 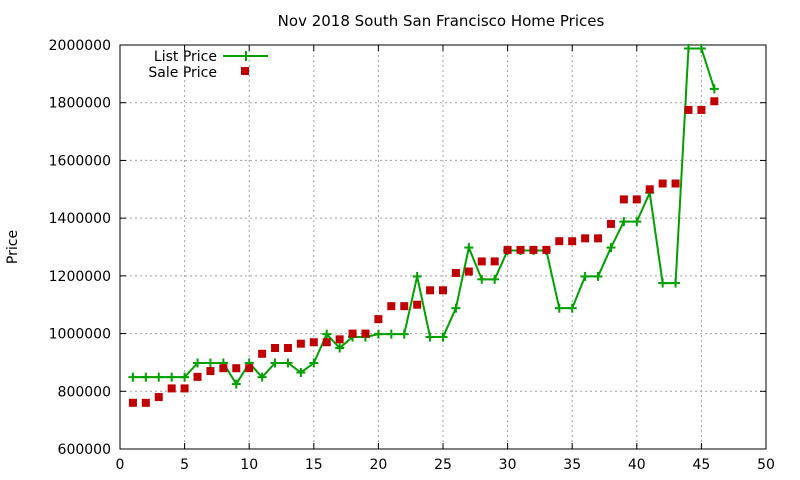 What do you see at coordinates (80, 335) in the screenshot?
I see `y-tick-label: 1000000` at bounding box center [80, 335].